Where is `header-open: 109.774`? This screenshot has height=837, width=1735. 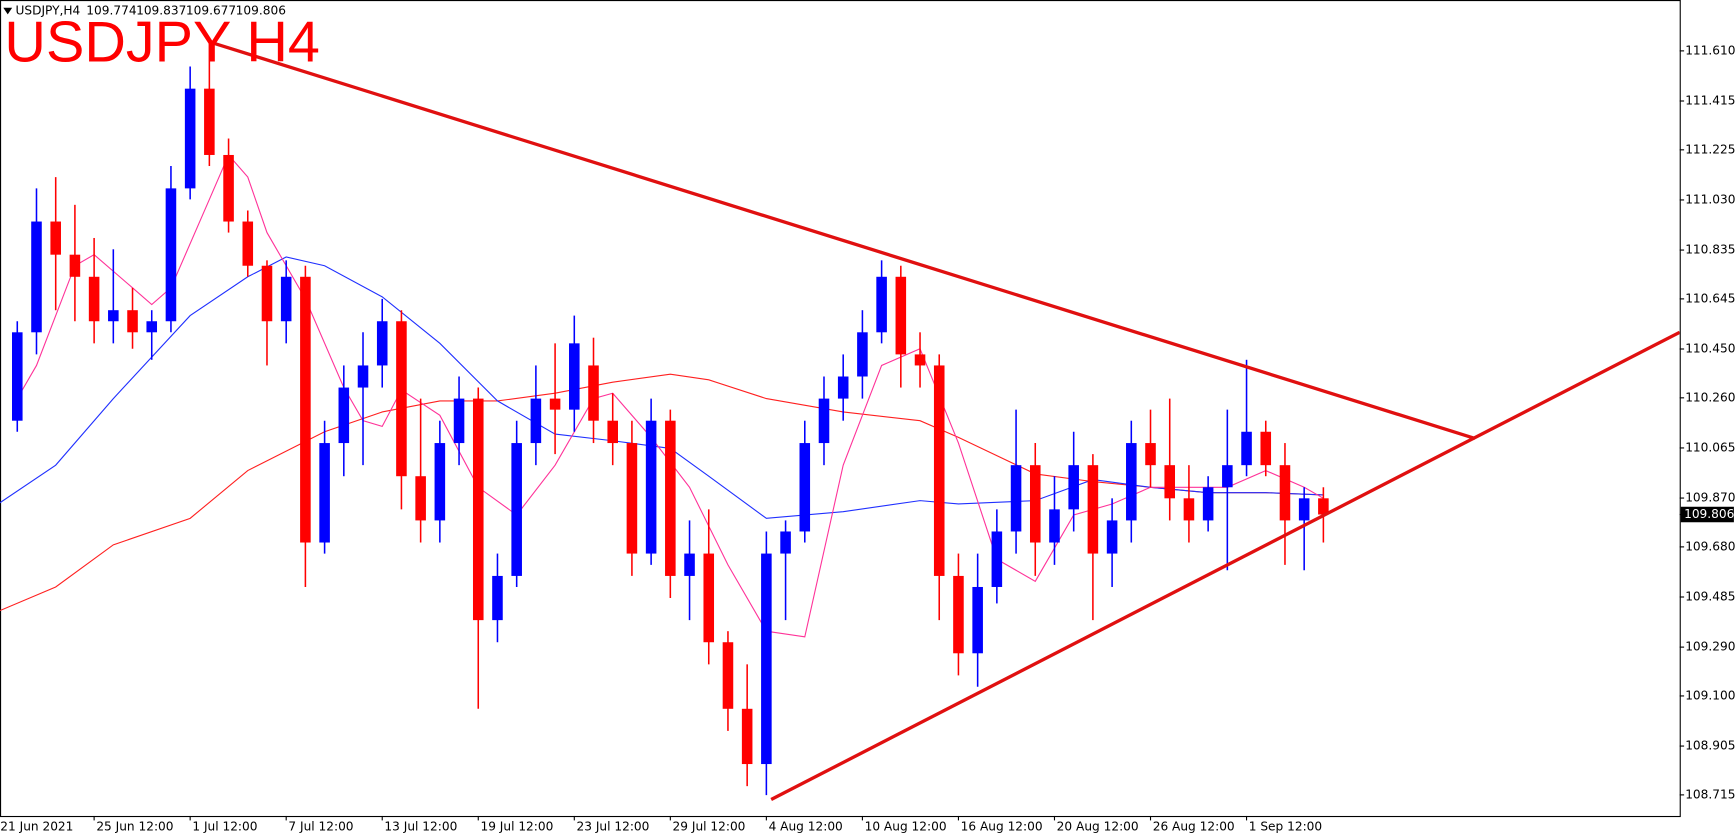
header-open: 109.774 is located at coordinates (111, 11).